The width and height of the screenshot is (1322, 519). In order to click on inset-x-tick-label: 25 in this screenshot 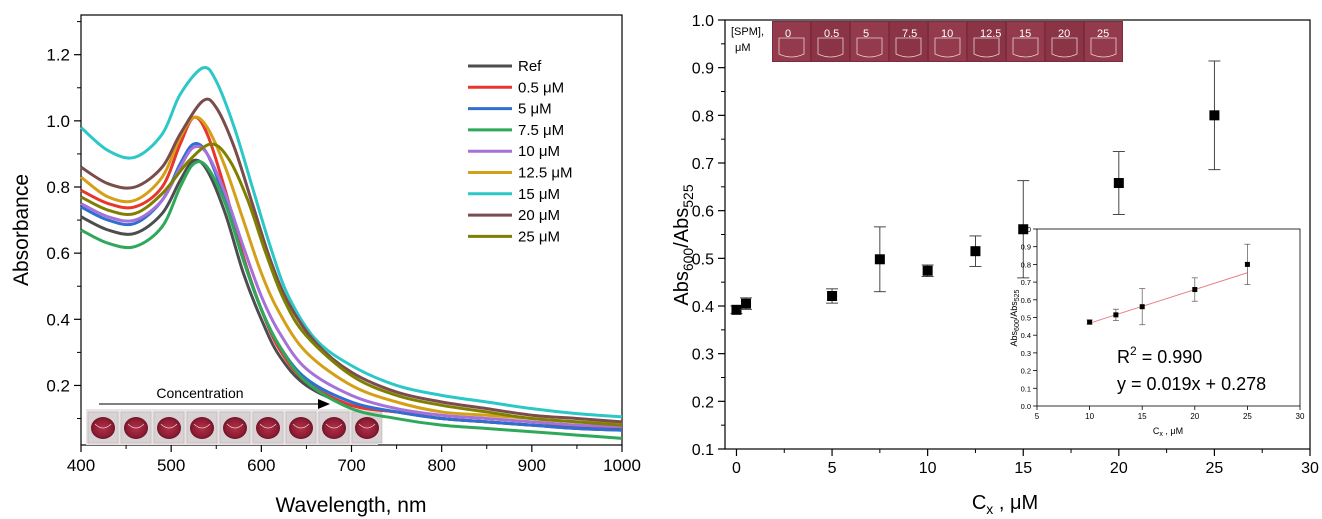, I will do `click(1247, 416)`.